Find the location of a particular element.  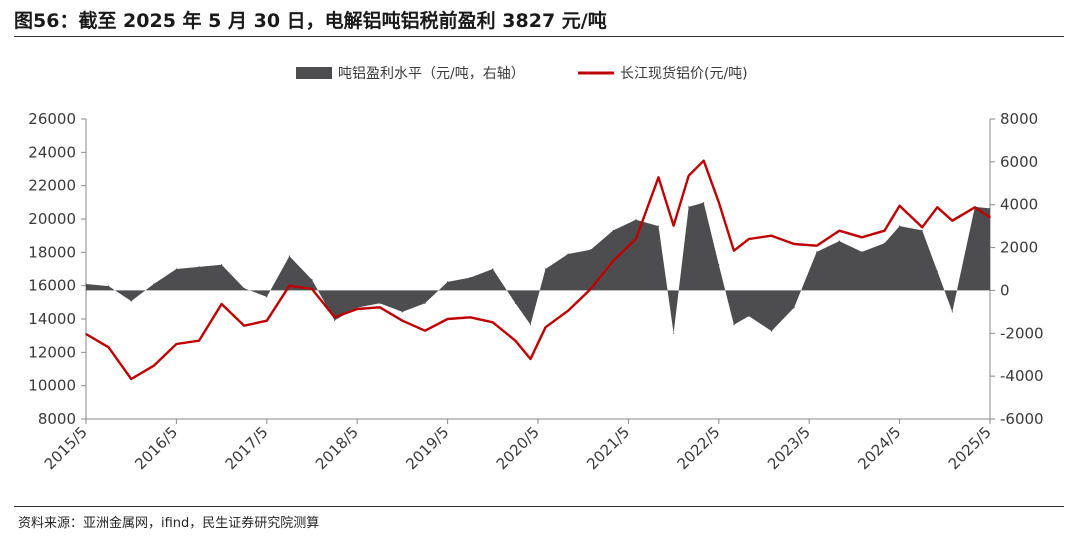

left-tick-label: 20000 is located at coordinates (52, 219).